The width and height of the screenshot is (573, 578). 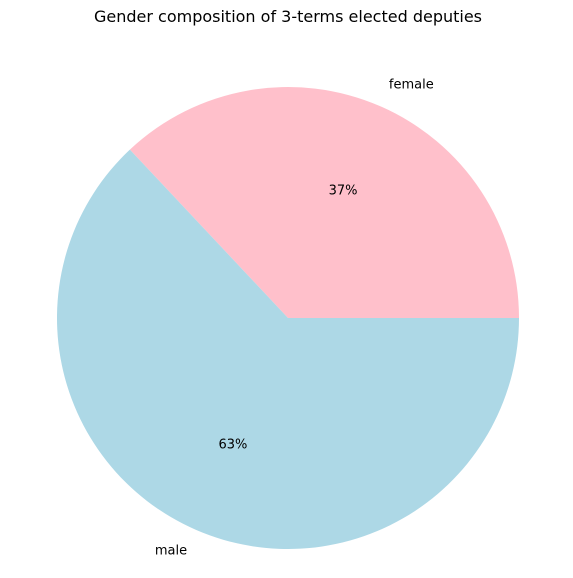 What do you see at coordinates (171, 551) in the screenshot?
I see `slice-label-male: male` at bounding box center [171, 551].